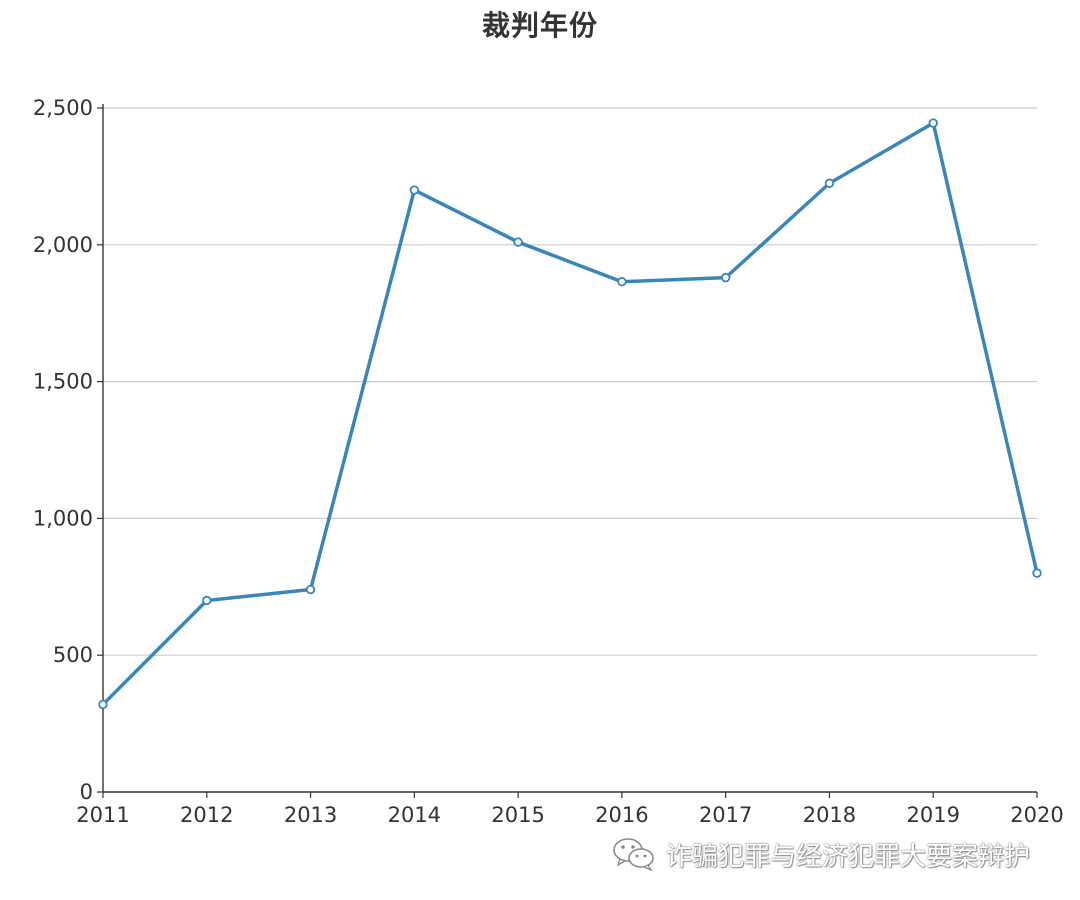 The width and height of the screenshot is (1080, 900). I want to click on y-tick-label: 0, so click(86, 792).